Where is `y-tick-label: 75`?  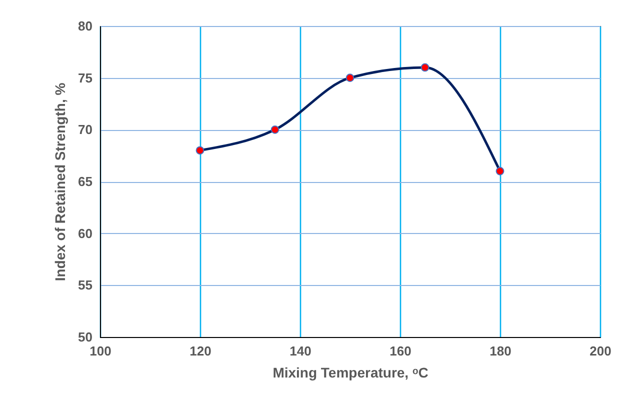 y-tick-label: 75 is located at coordinates (85, 78).